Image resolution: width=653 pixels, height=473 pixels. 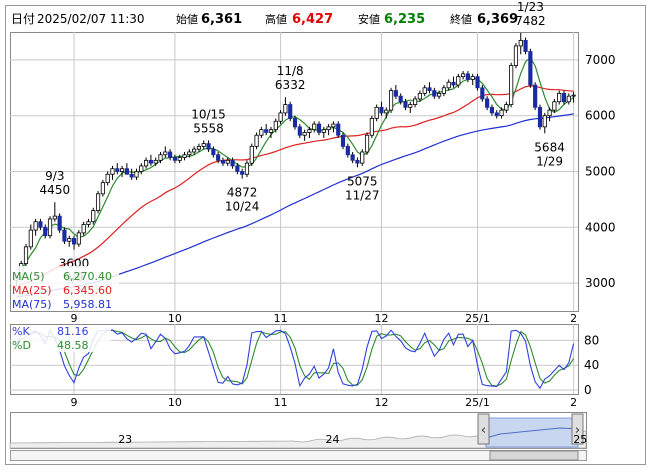 I want to click on navigator-scrollbar-thumb, so click(x=534, y=455).